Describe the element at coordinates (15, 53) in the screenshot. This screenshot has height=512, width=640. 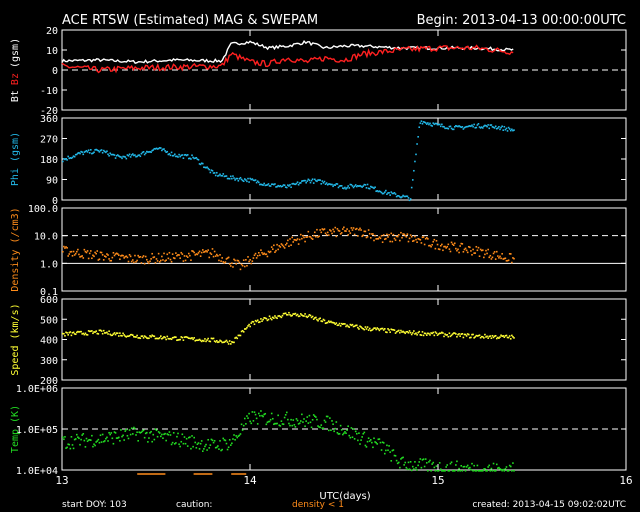
I see `y-axis-label-part: (gsm)` at that location.